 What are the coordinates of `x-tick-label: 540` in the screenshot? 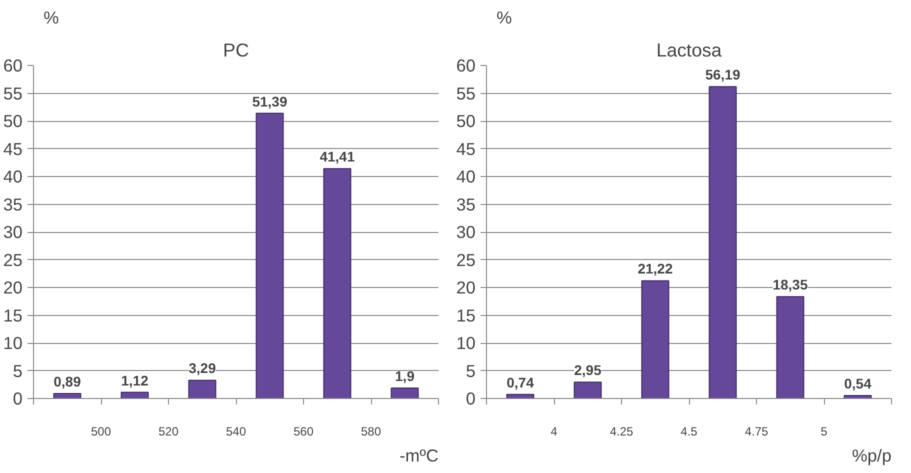 It's located at (236, 431).